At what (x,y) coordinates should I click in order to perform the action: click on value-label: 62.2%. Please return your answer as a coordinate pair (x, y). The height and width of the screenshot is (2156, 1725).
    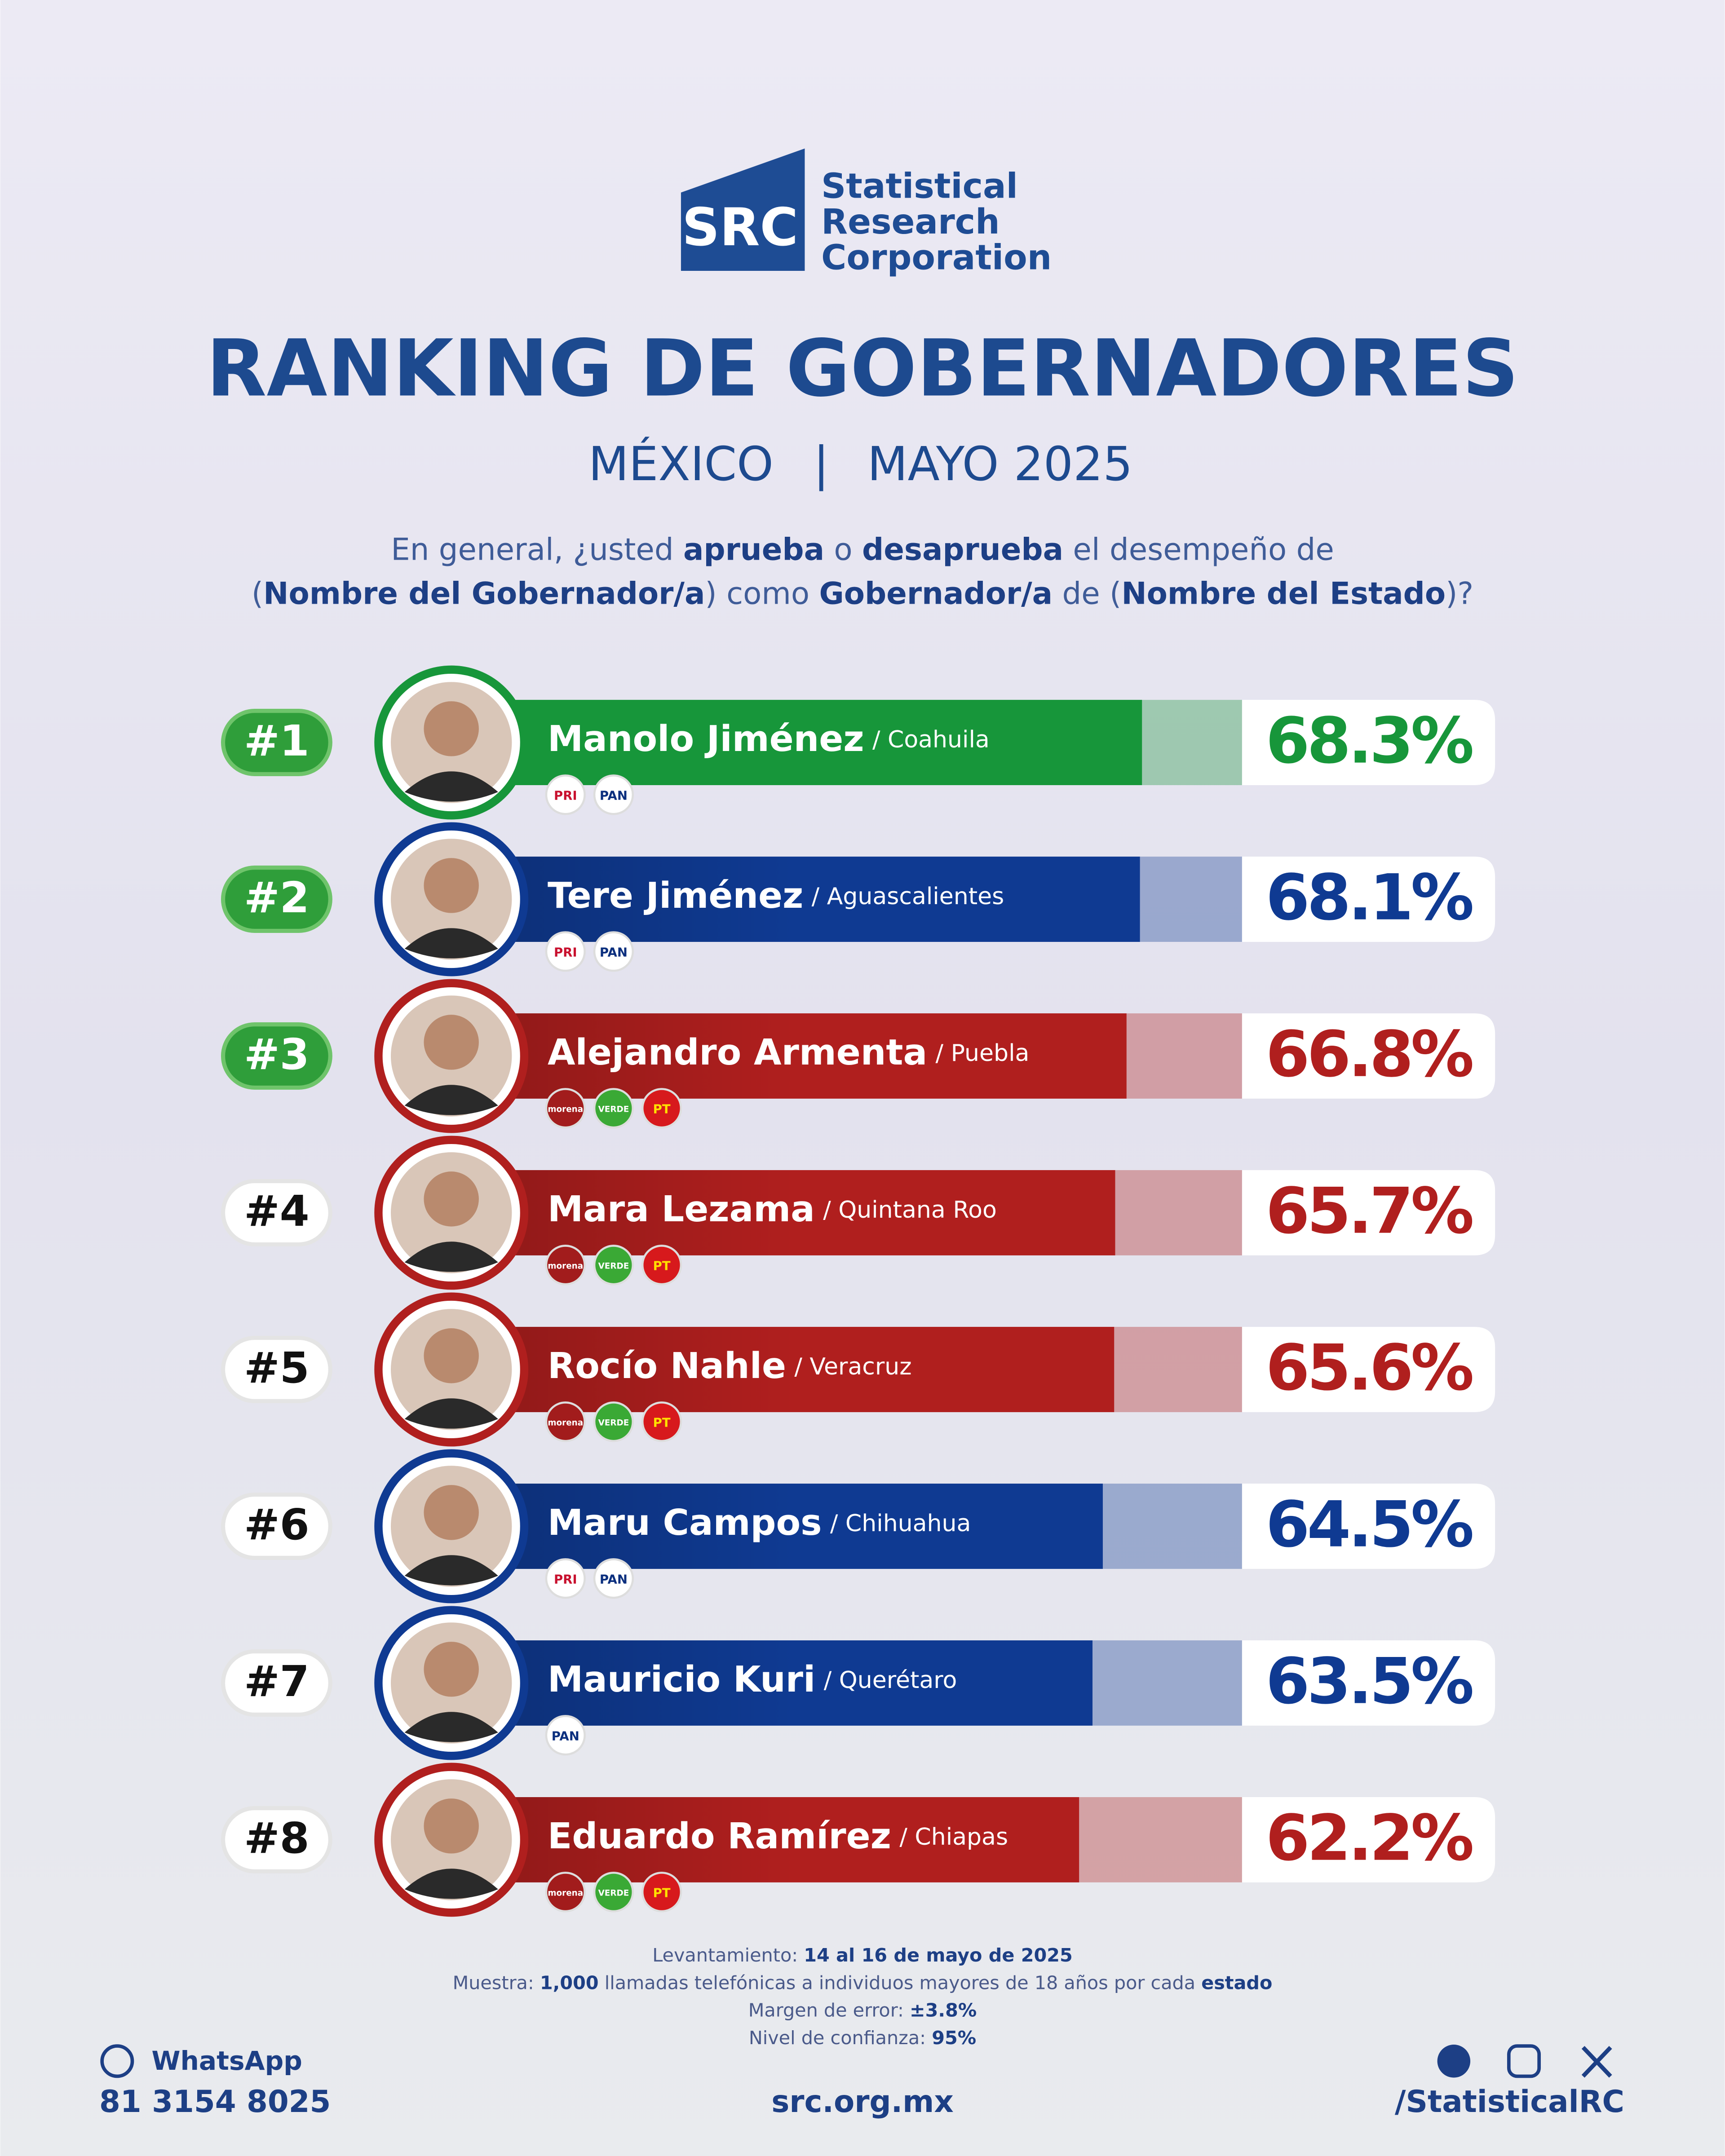
    Looking at the image, I should click on (1369, 1838).